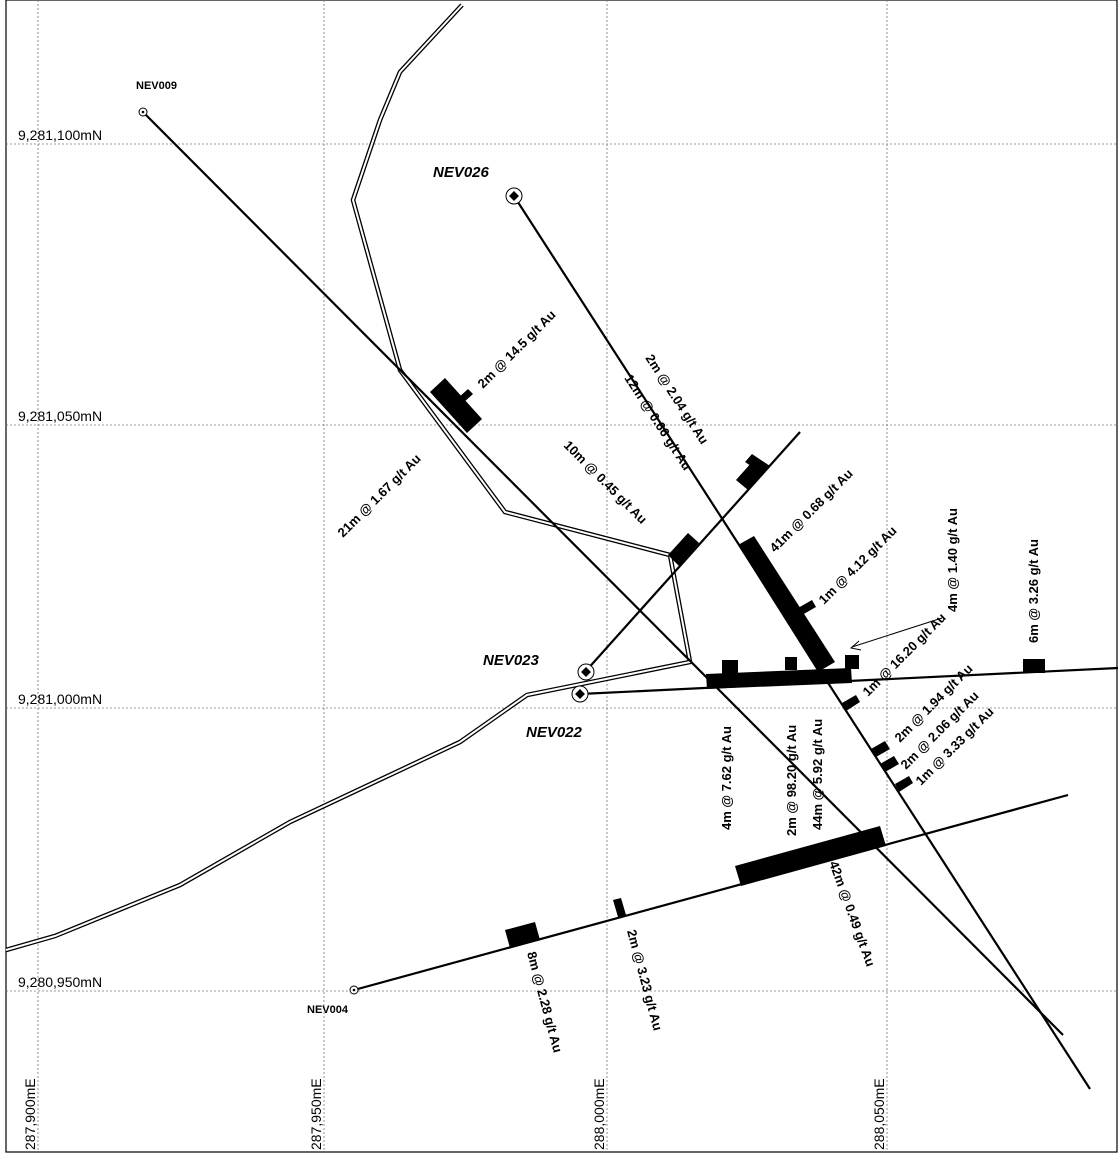 This screenshot has width=1118, height=1153. I want to click on easting-label: 287,950mE, so click(316, 1114).